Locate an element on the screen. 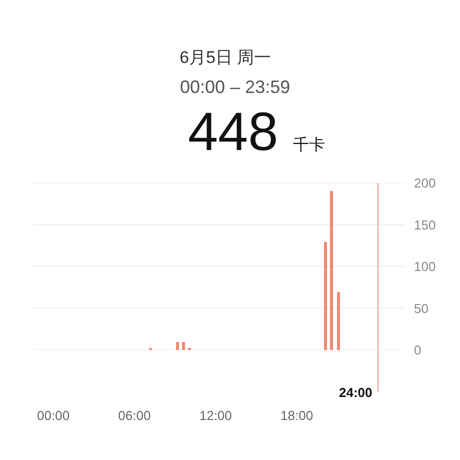 This screenshot has width=460, height=460. y-tick-label: 150 is located at coordinates (425, 224).